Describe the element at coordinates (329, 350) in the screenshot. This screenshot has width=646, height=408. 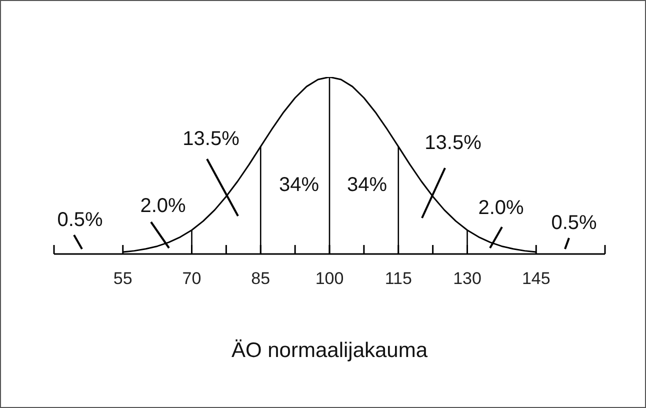
I see `x-axis-title: ÄO normaalijakauma` at that location.